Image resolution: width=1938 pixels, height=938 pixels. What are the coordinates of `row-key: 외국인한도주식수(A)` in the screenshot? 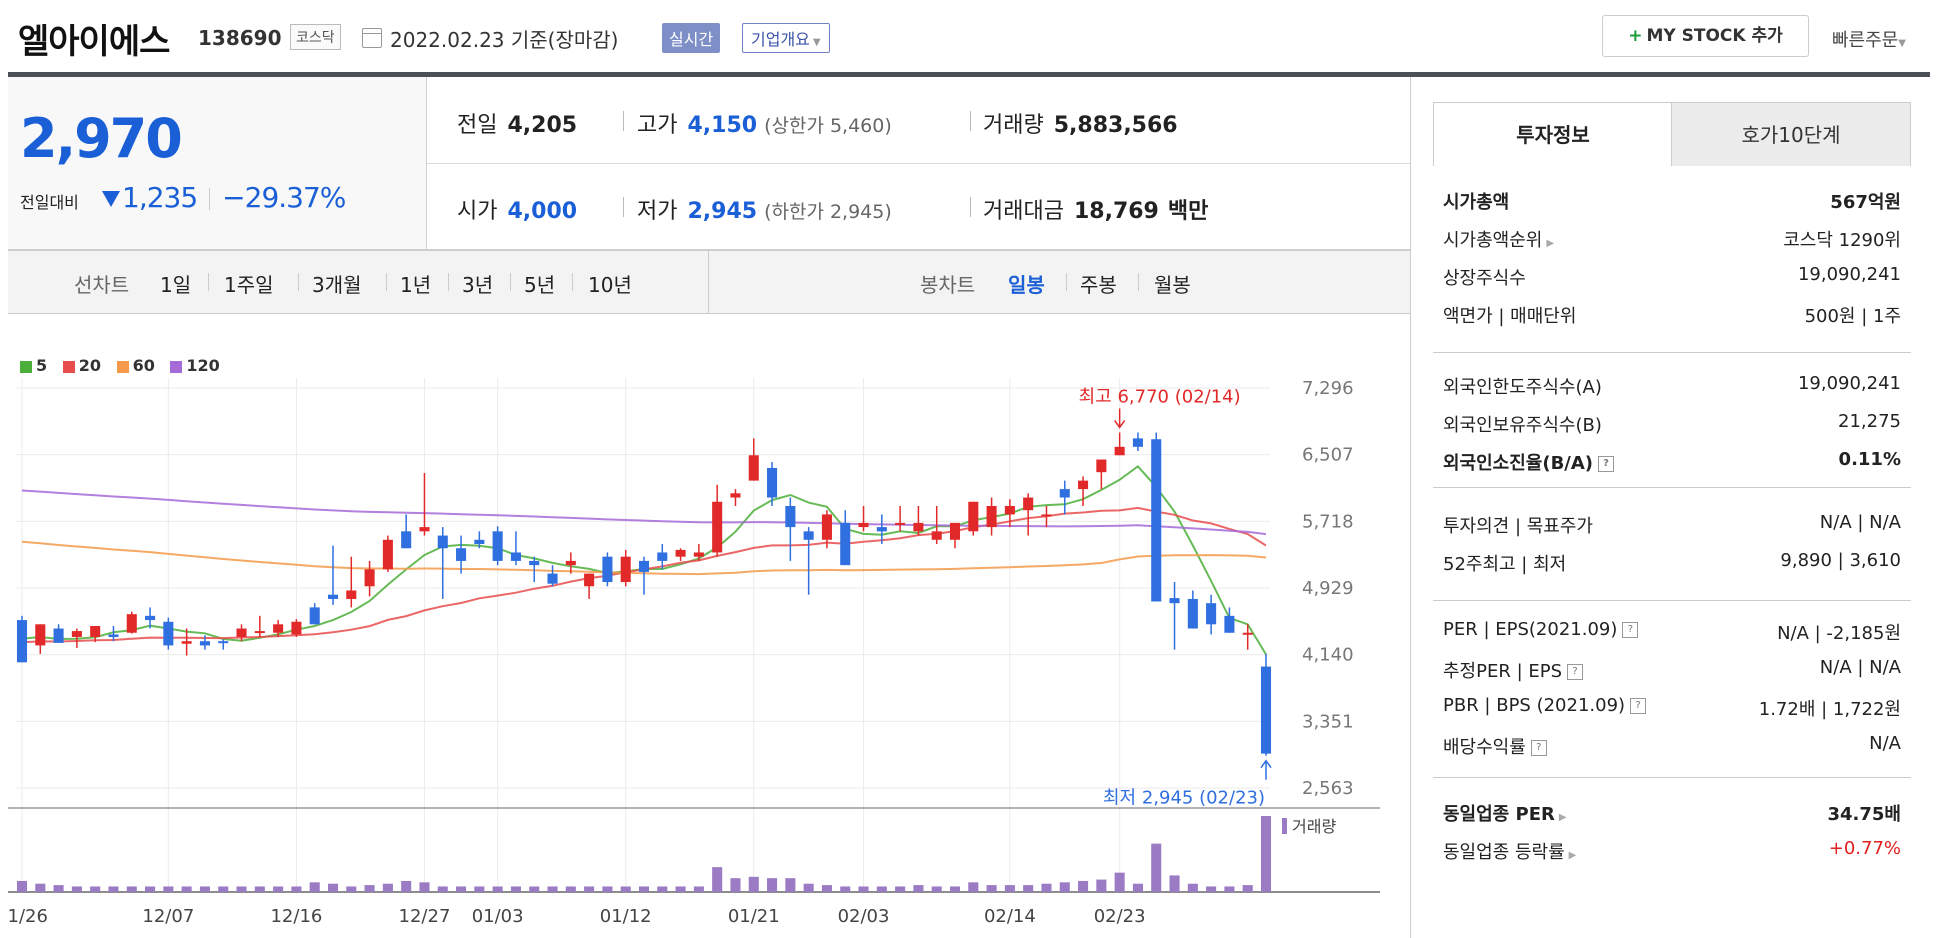 It's located at (1522, 387).